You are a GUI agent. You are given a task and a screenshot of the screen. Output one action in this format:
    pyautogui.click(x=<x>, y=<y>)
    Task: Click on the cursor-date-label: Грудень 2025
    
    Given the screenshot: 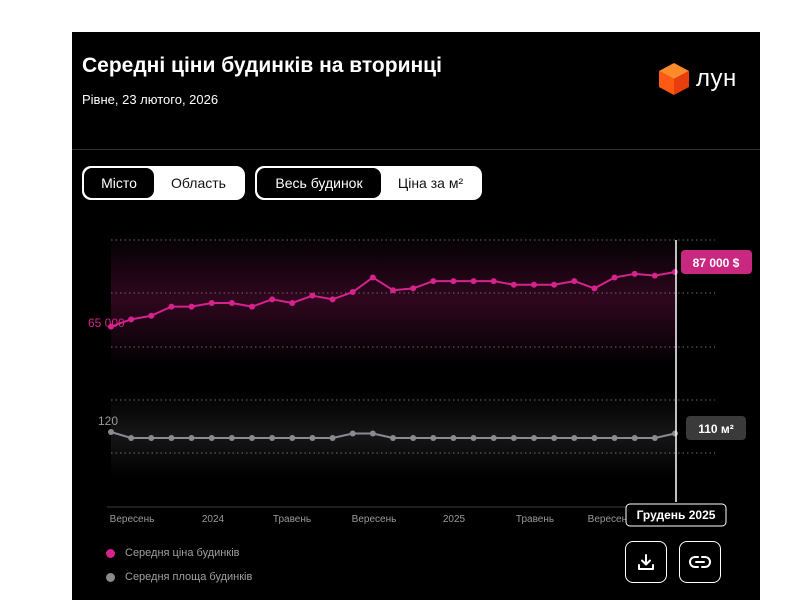 What is the action you would take?
    pyautogui.click(x=676, y=515)
    